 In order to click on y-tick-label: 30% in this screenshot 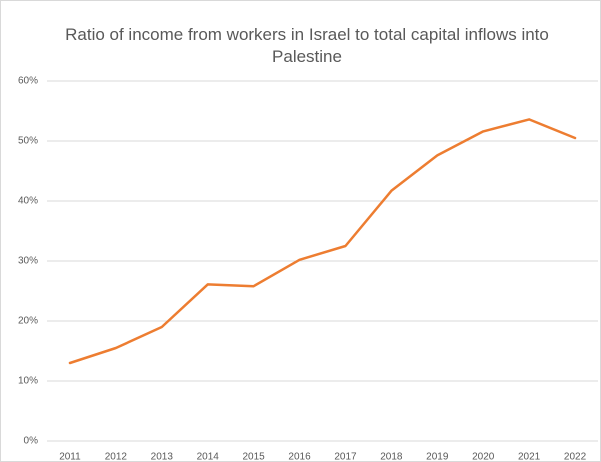, I will do `click(28, 261)`.